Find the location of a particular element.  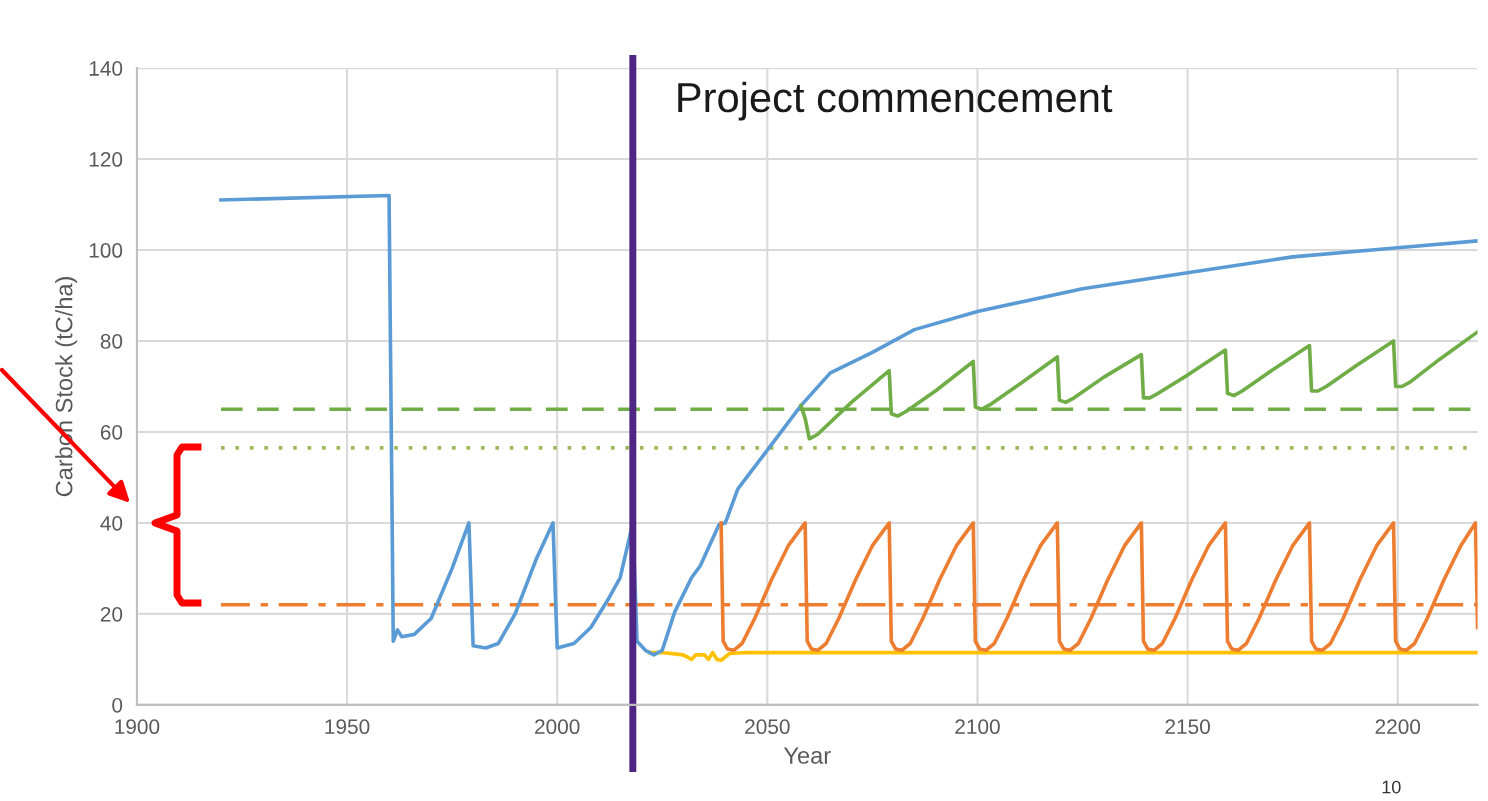

x-tick-label: 2000 is located at coordinates (557, 727).